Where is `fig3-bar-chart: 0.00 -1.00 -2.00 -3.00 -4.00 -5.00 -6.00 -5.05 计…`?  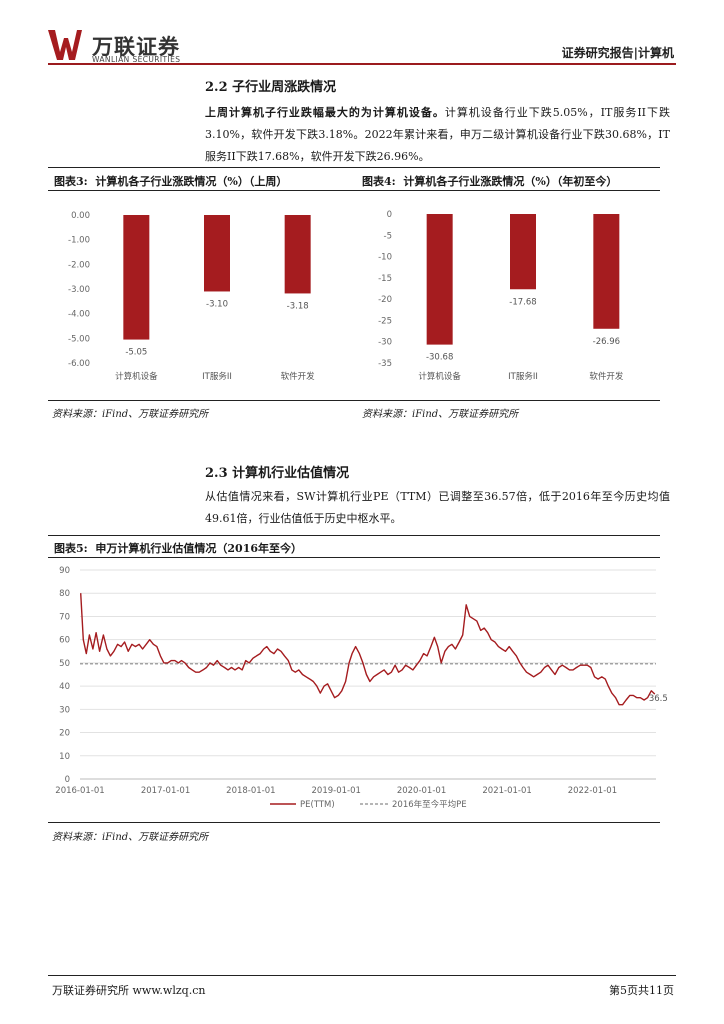
fig3-bar-chart: 0.00 -1.00 -2.00 -3.00 -4.00 -5.00 -6.00 -5.05 计… is located at coordinates (192, 296).